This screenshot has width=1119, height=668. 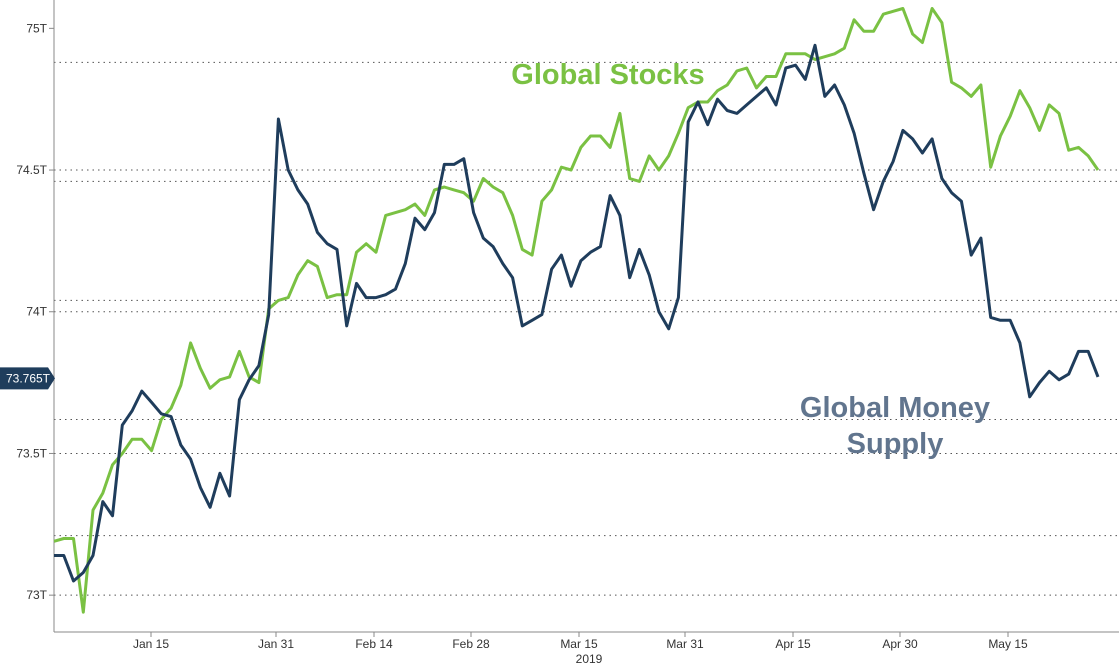 What do you see at coordinates (895, 444) in the screenshot?
I see `series-label-global-money-supply-line2: Supply` at bounding box center [895, 444].